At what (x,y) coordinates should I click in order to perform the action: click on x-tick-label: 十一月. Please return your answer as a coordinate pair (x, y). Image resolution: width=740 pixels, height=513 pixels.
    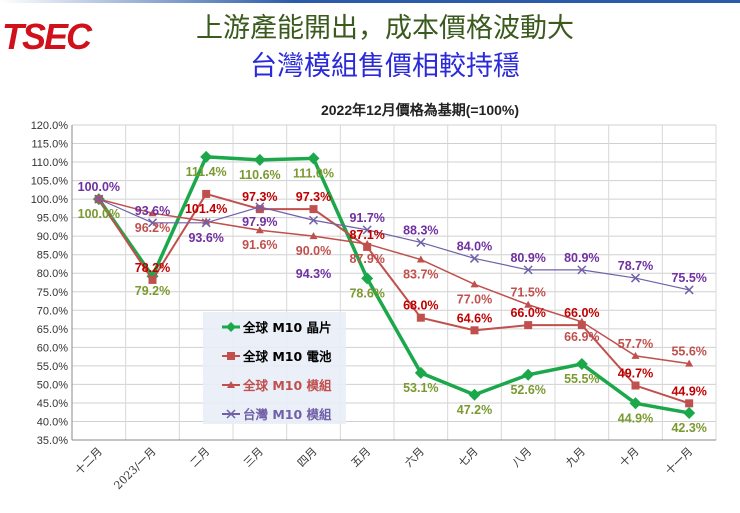
    Looking at the image, I should click on (678, 460).